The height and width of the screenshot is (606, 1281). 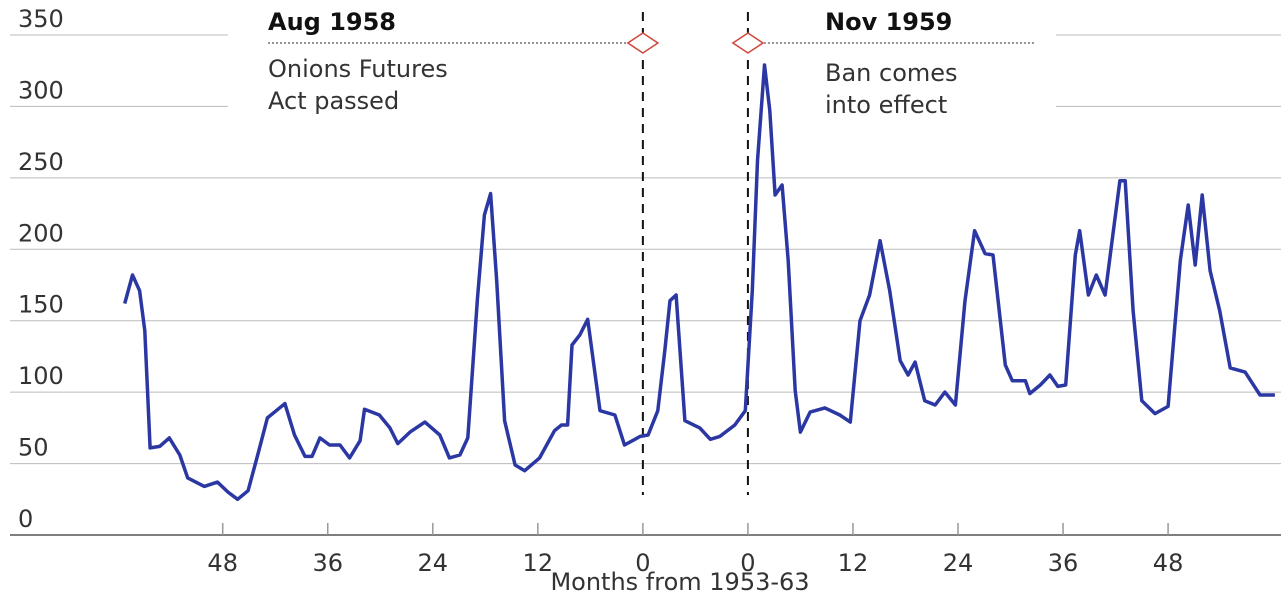 What do you see at coordinates (41, 233) in the screenshot?
I see `y-tick-label: 200` at bounding box center [41, 233].